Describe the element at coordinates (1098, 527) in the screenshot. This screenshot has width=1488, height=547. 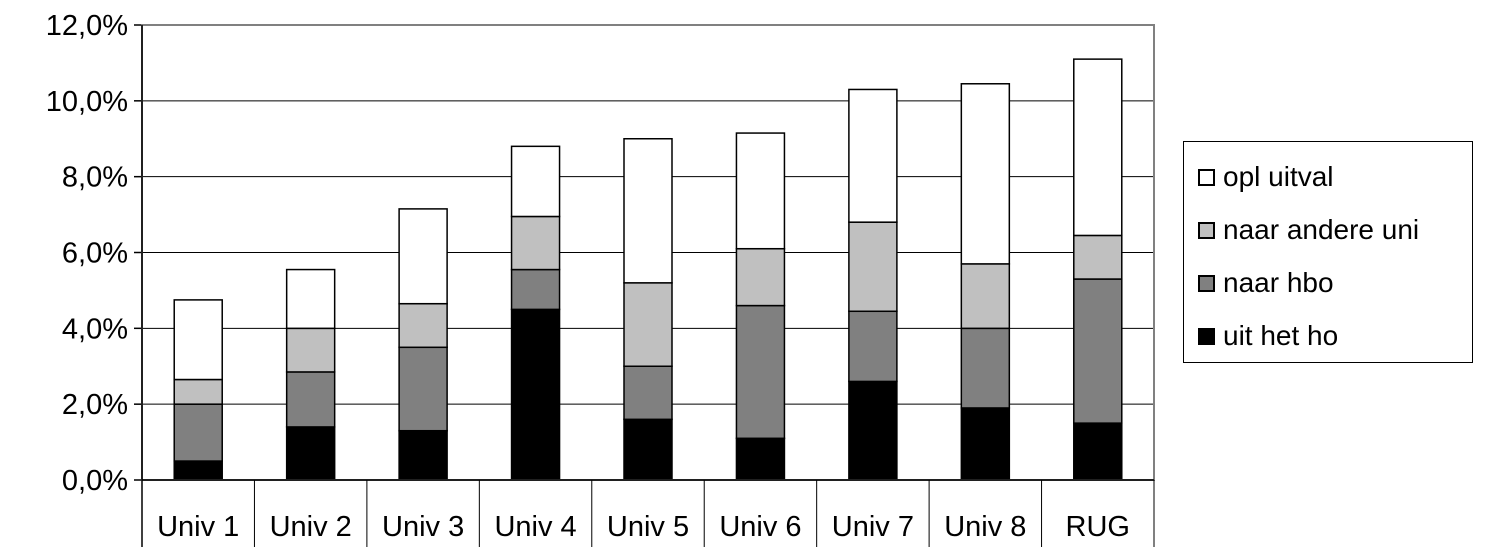
I see `x-category-label: RUG` at that location.